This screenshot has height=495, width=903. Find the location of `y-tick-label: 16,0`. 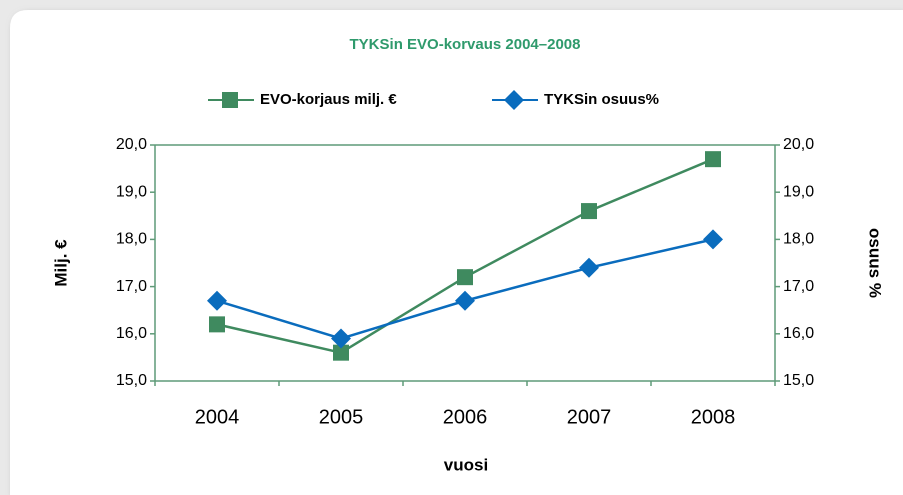

y-tick-label: 16,0 is located at coordinates (131, 333).